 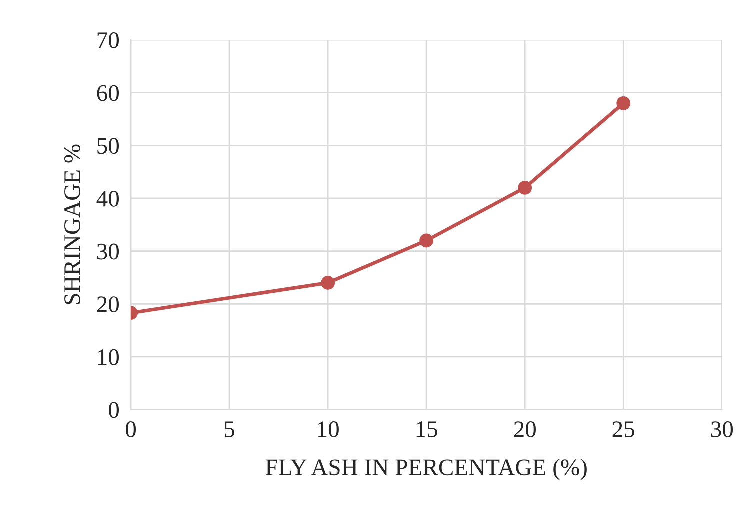 I want to click on y-tick-label: 20, so click(x=108, y=304).